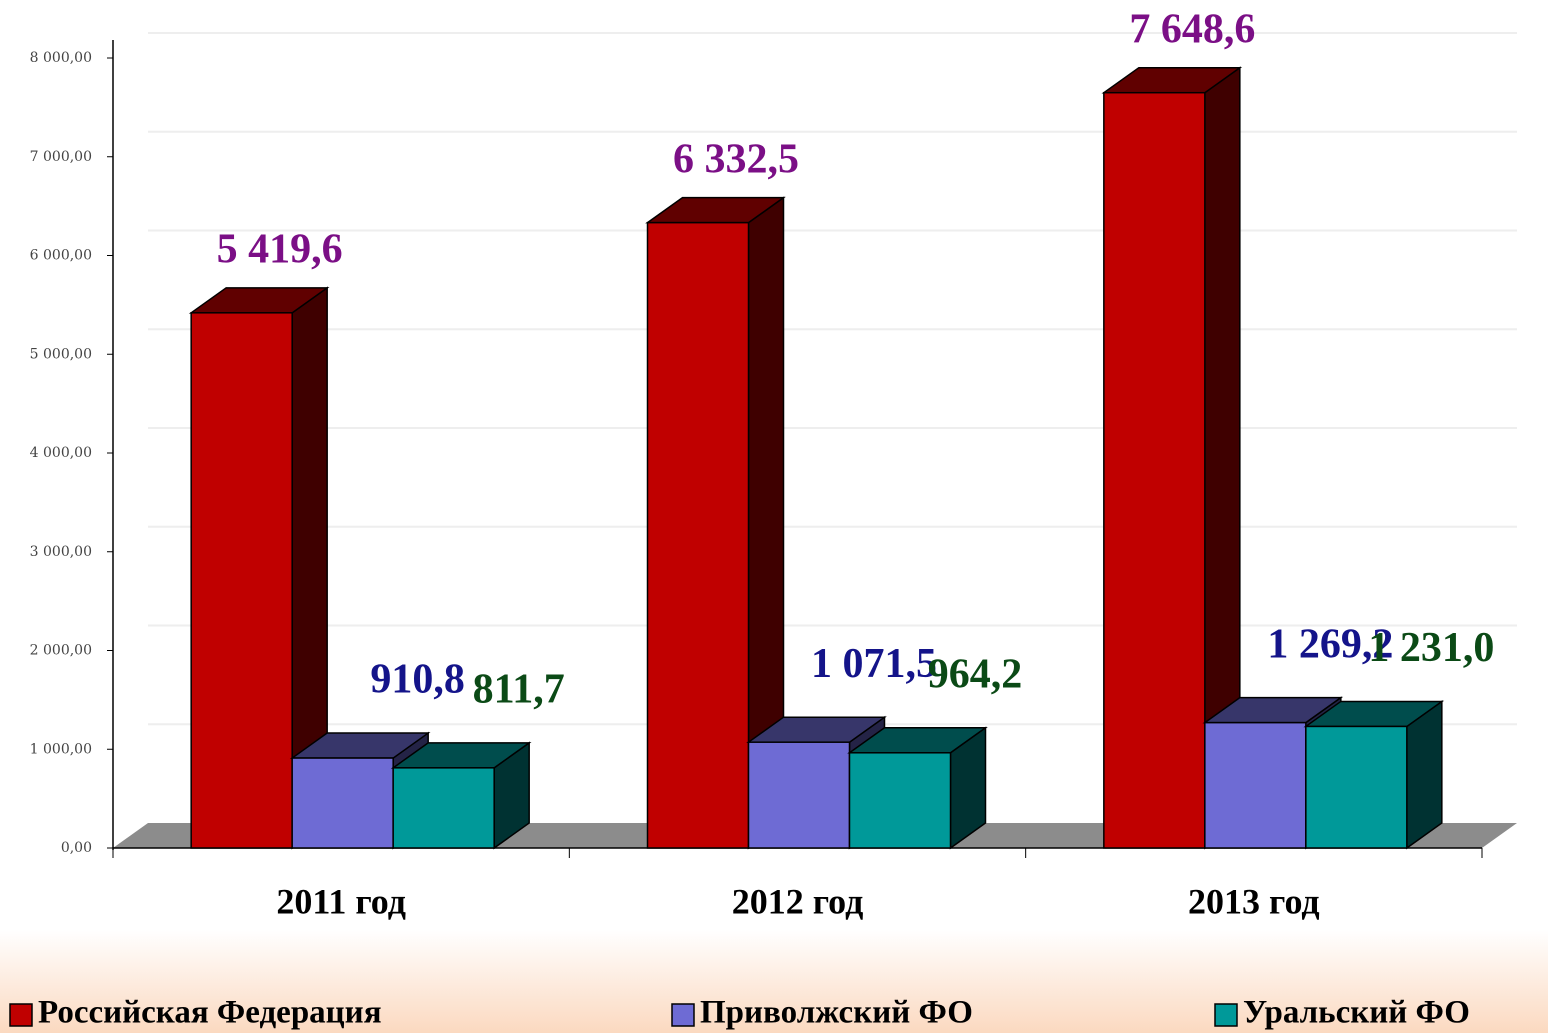 This screenshot has height=1033, width=1548. I want to click on y-tick-label: 4 000,00, so click(61, 453).